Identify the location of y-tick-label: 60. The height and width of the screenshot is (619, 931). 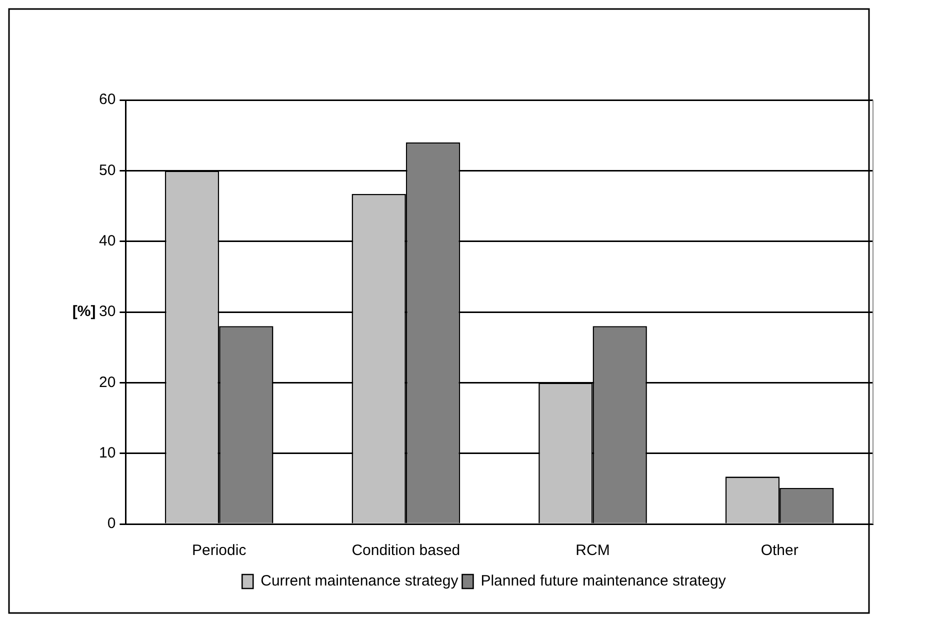
(107, 99).